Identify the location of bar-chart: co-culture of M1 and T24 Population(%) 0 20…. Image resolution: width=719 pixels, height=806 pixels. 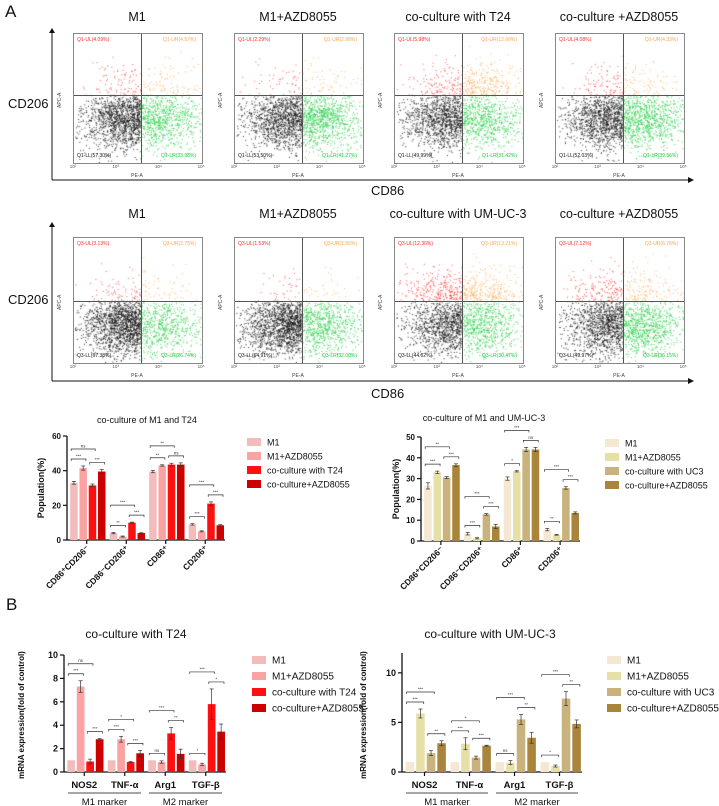
(193, 503).